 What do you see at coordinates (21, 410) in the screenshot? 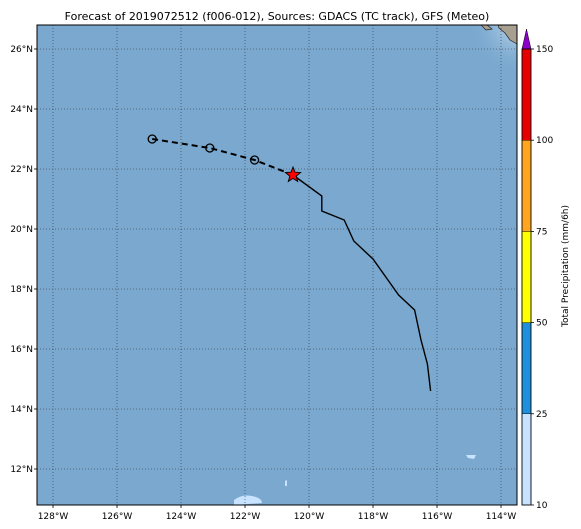
I see `lat-tick-label: 14°N` at bounding box center [21, 410].